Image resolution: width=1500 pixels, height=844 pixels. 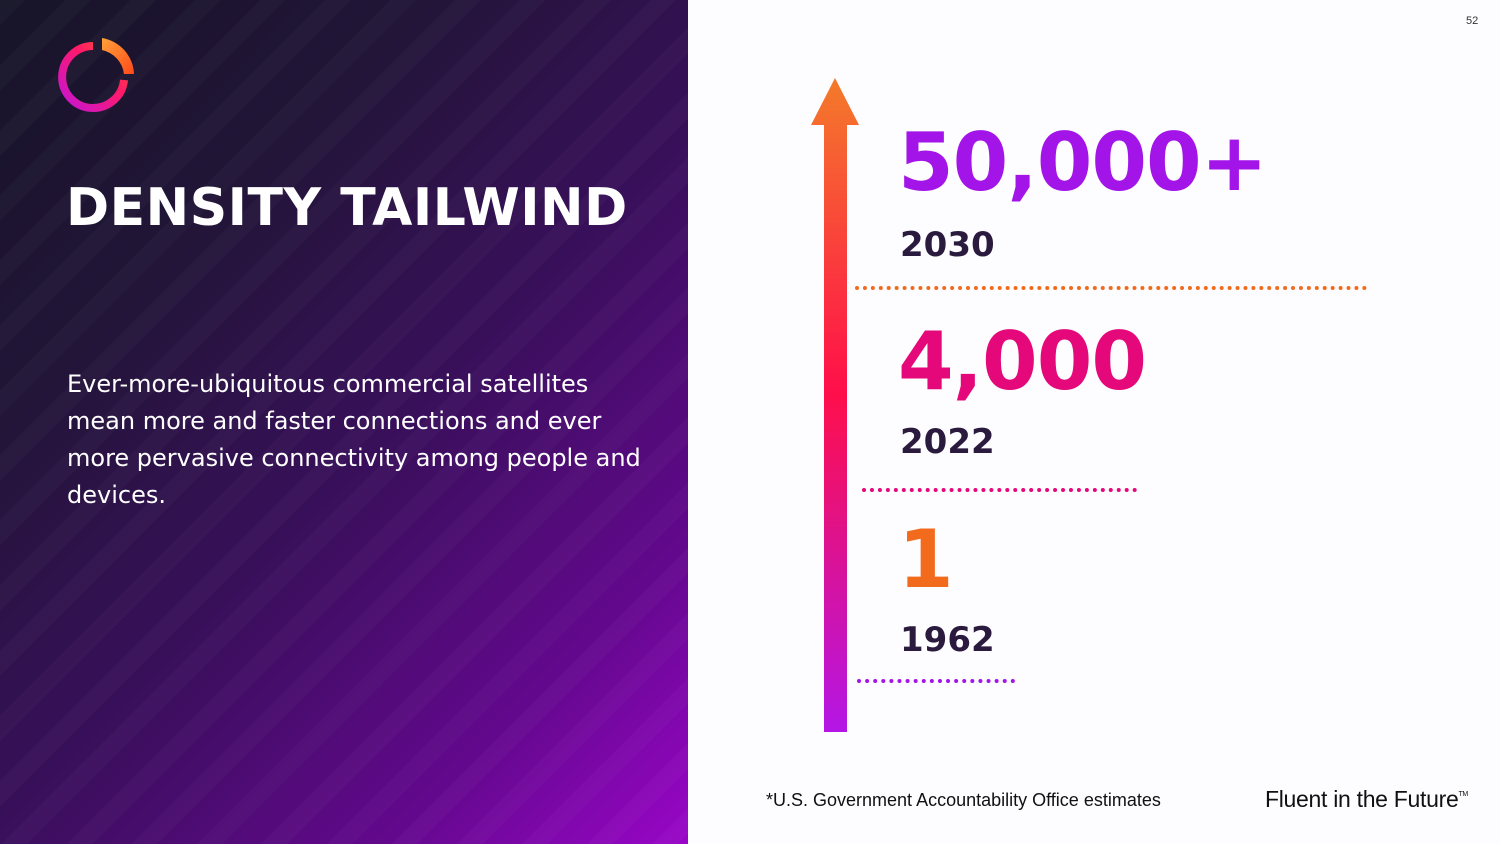 I want to click on stat-year-2022: 2022, so click(x=947, y=442).